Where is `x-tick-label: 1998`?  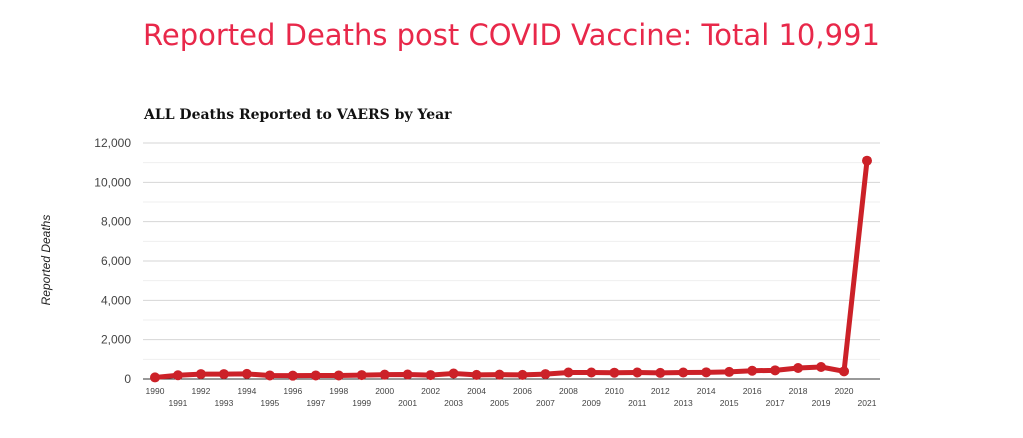
x-tick-label: 1998 is located at coordinates (338, 391).